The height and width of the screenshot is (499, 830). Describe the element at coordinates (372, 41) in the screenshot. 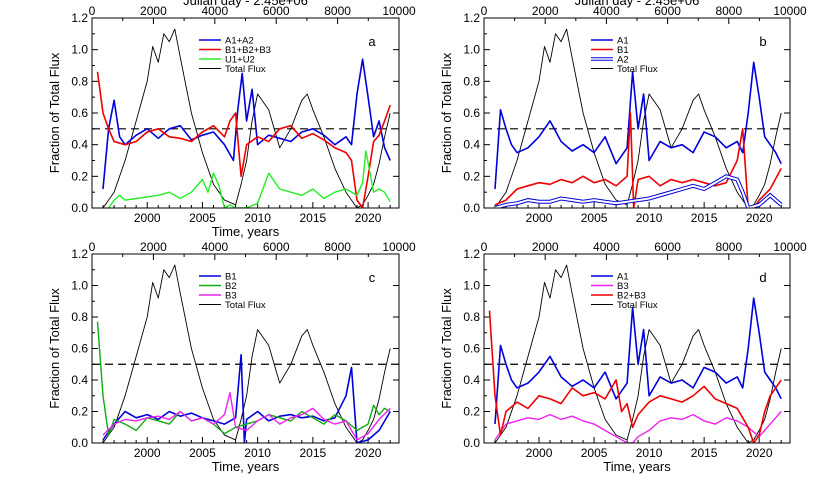

I see `panel-letter: a` at that location.